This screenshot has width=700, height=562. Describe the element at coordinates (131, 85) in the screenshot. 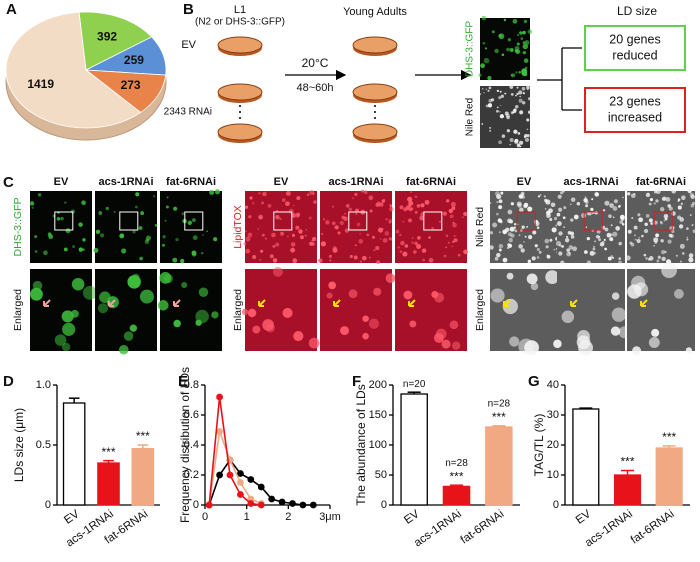

I see `slice-label: 273` at that location.